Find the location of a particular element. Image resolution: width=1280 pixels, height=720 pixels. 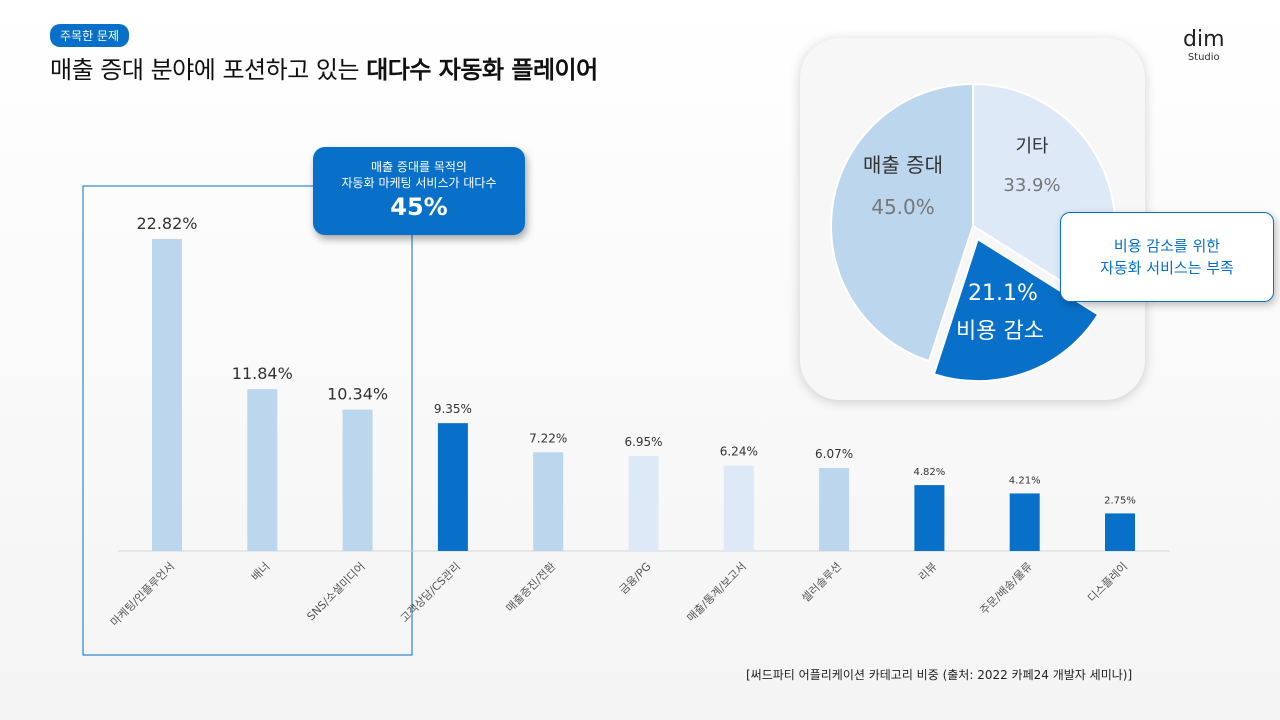

brand-logo: dim Studio is located at coordinates (1204, 45).